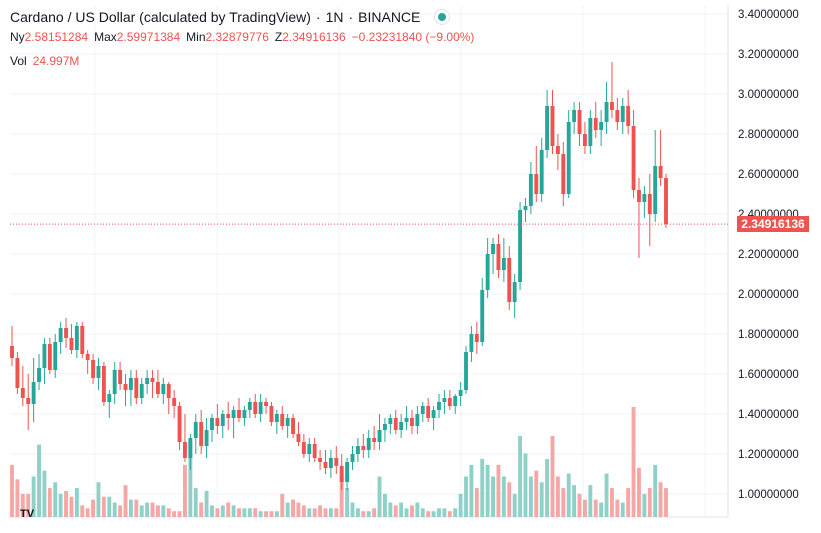  What do you see at coordinates (27, 514) in the screenshot?
I see `tradingview-logo-icon: TV` at bounding box center [27, 514].